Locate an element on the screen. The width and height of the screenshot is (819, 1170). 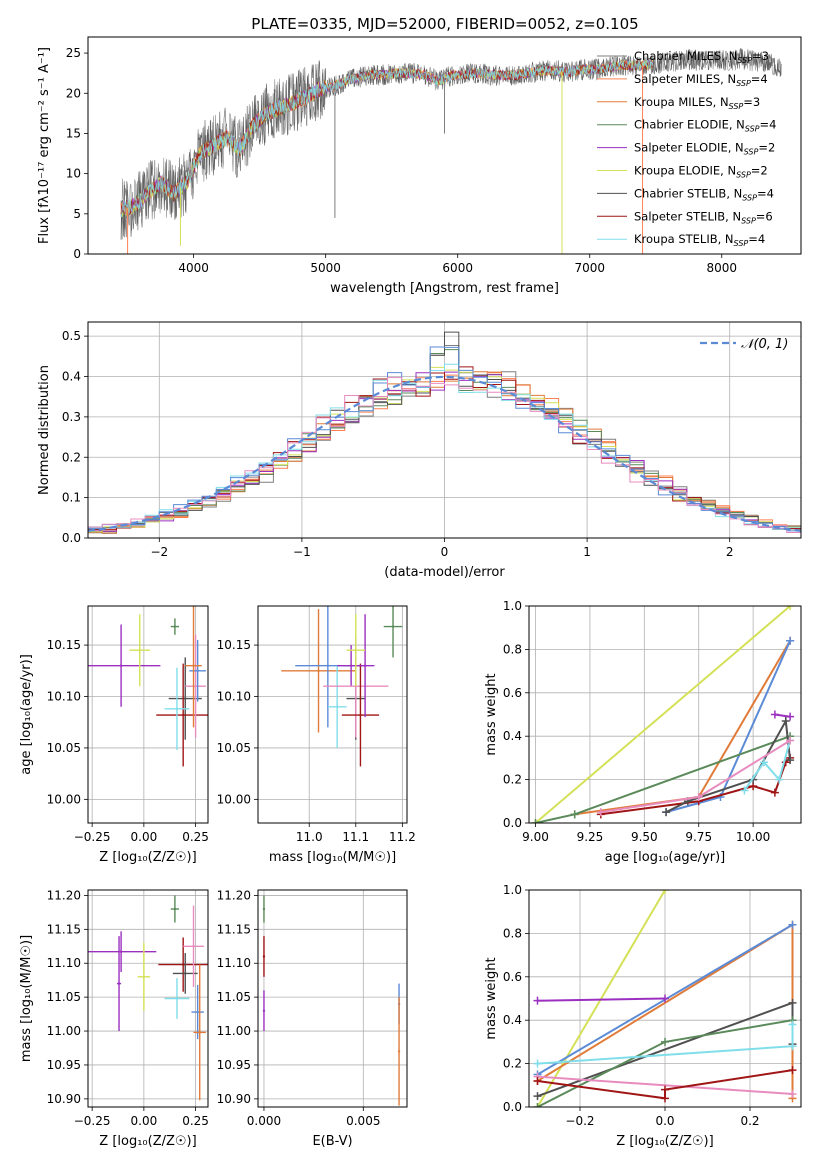
weight-line-pink-extra is located at coordinates (665, 1085).